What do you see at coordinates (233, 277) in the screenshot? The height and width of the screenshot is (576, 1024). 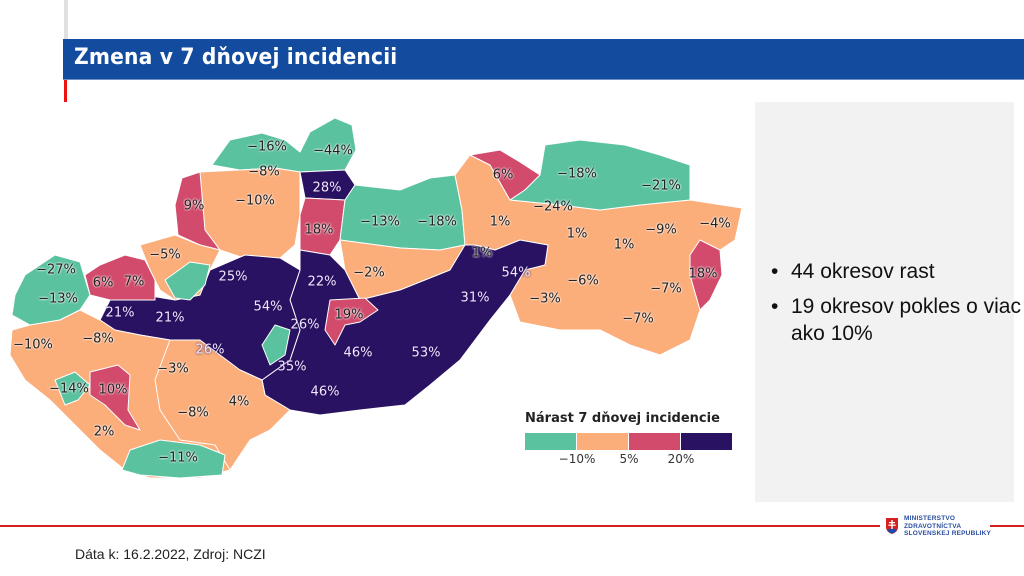 I see `district-label: 25%` at bounding box center [233, 277].